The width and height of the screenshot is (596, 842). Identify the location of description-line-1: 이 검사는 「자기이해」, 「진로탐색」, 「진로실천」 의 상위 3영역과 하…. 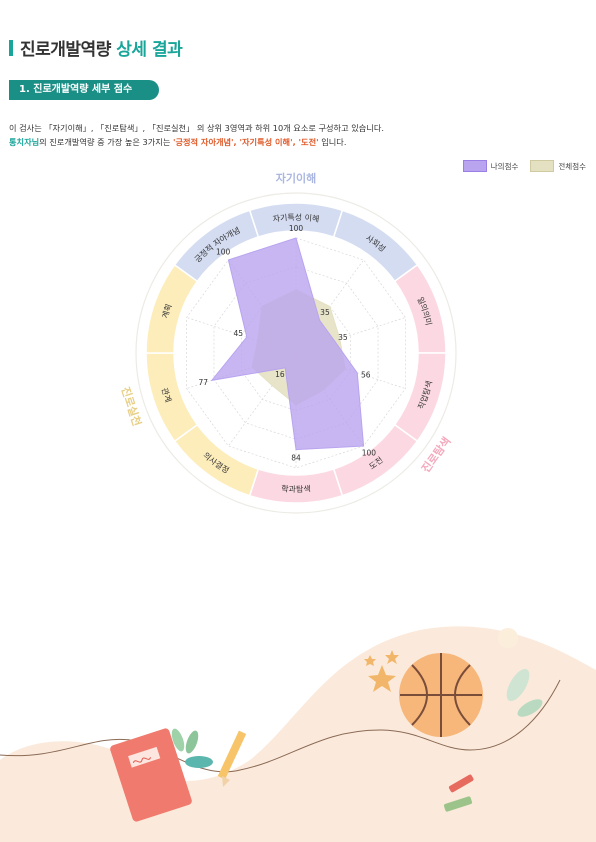
(196, 128).